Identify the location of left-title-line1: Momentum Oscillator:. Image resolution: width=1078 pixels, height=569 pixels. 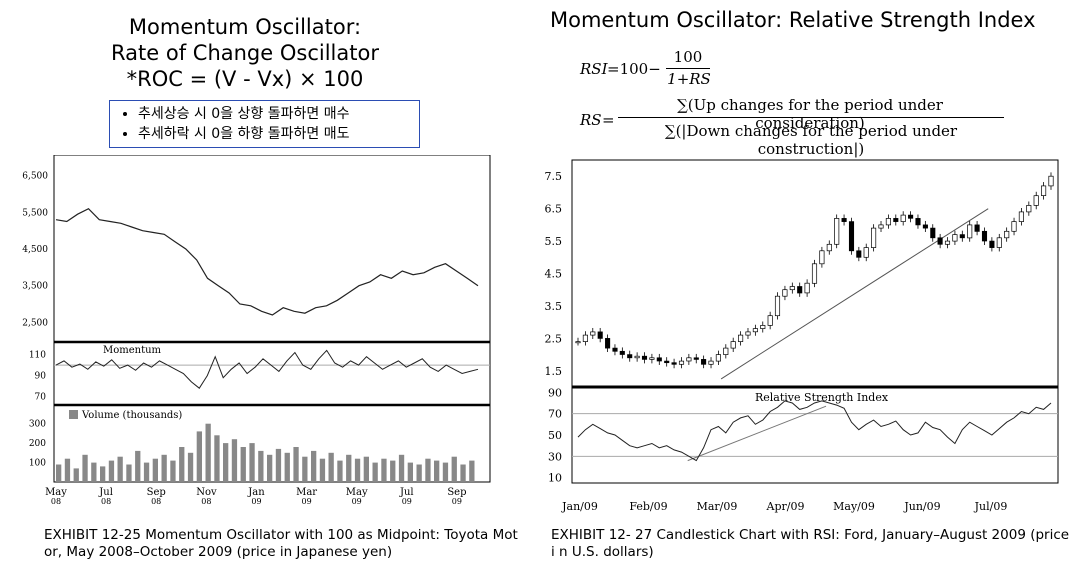
(245, 27).